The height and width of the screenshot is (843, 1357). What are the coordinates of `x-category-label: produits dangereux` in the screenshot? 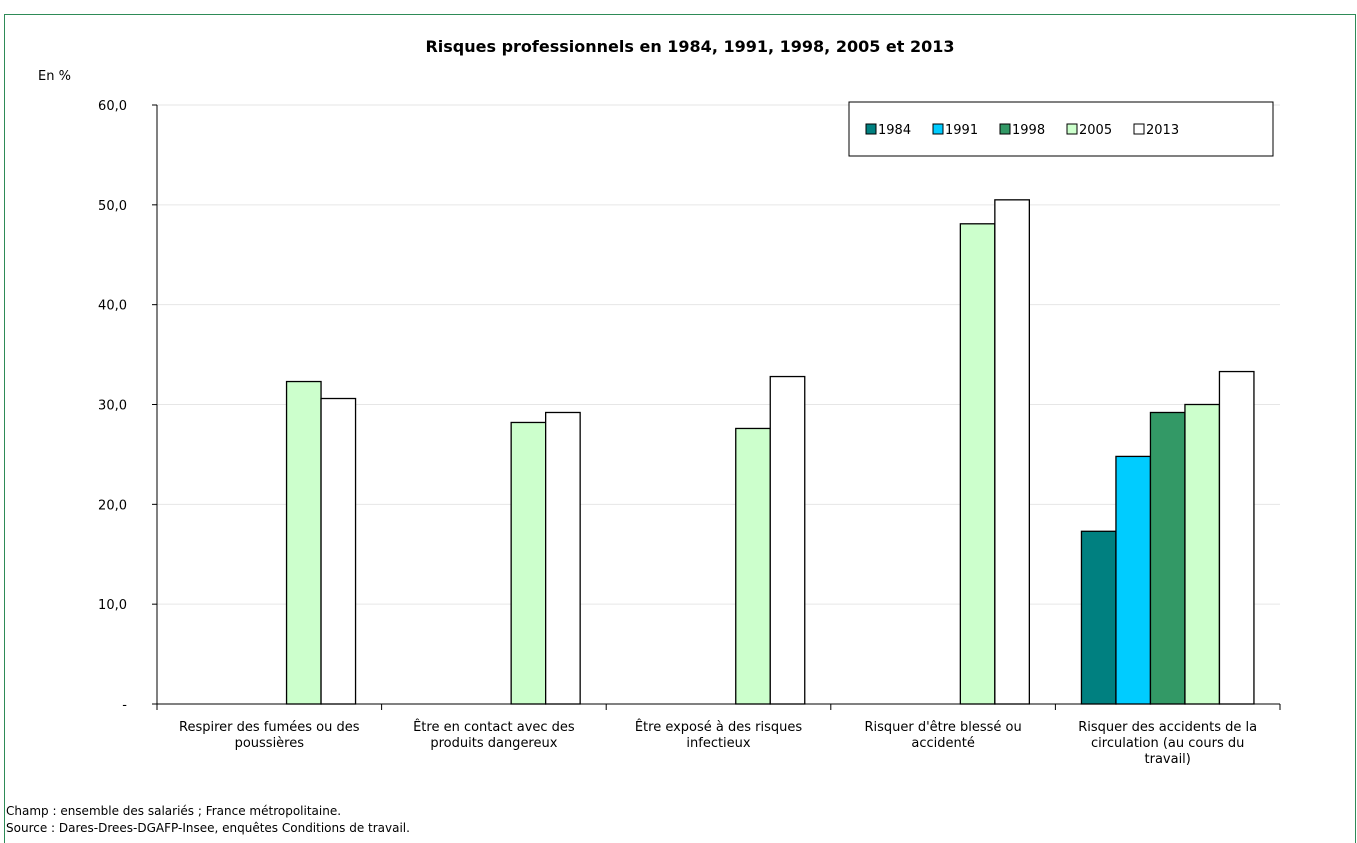 It's located at (493, 743).